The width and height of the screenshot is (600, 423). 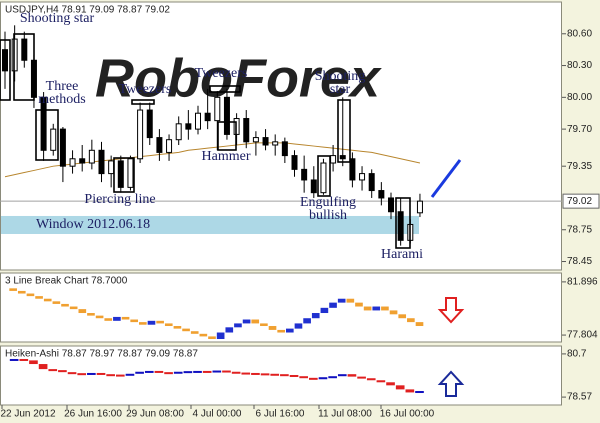 What do you see at coordinates (402, 254) in the screenshot?
I see `annotation: Harami` at bounding box center [402, 254].